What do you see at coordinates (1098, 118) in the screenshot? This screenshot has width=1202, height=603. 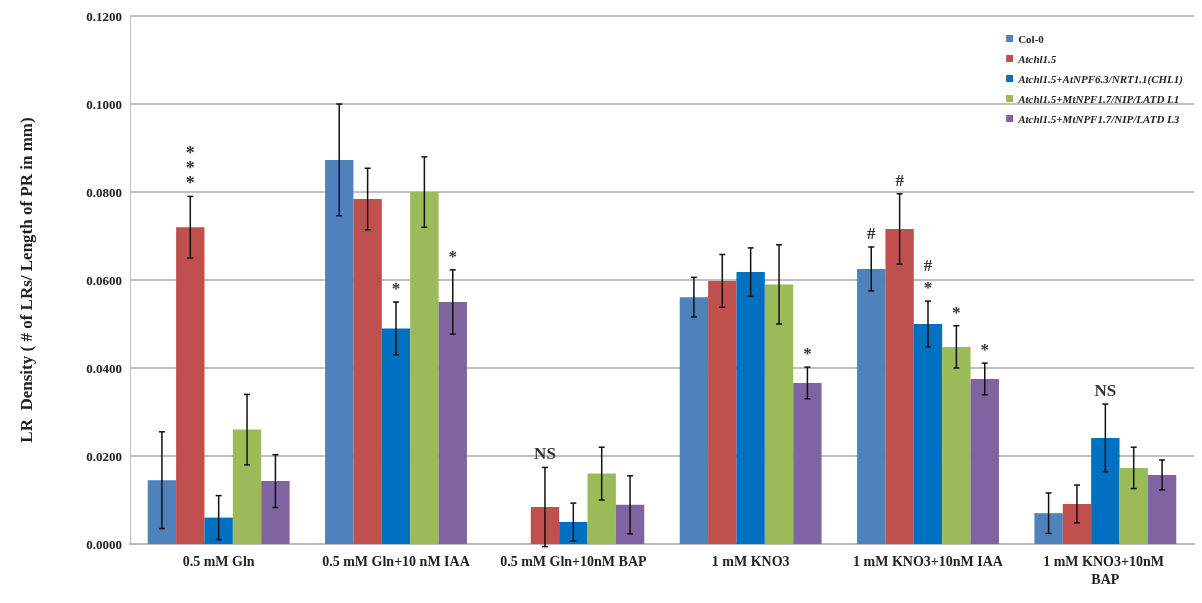 I see `legend-label: Atchl1.5+MtNPF1.7/NIP/LATD L3` at bounding box center [1098, 118].